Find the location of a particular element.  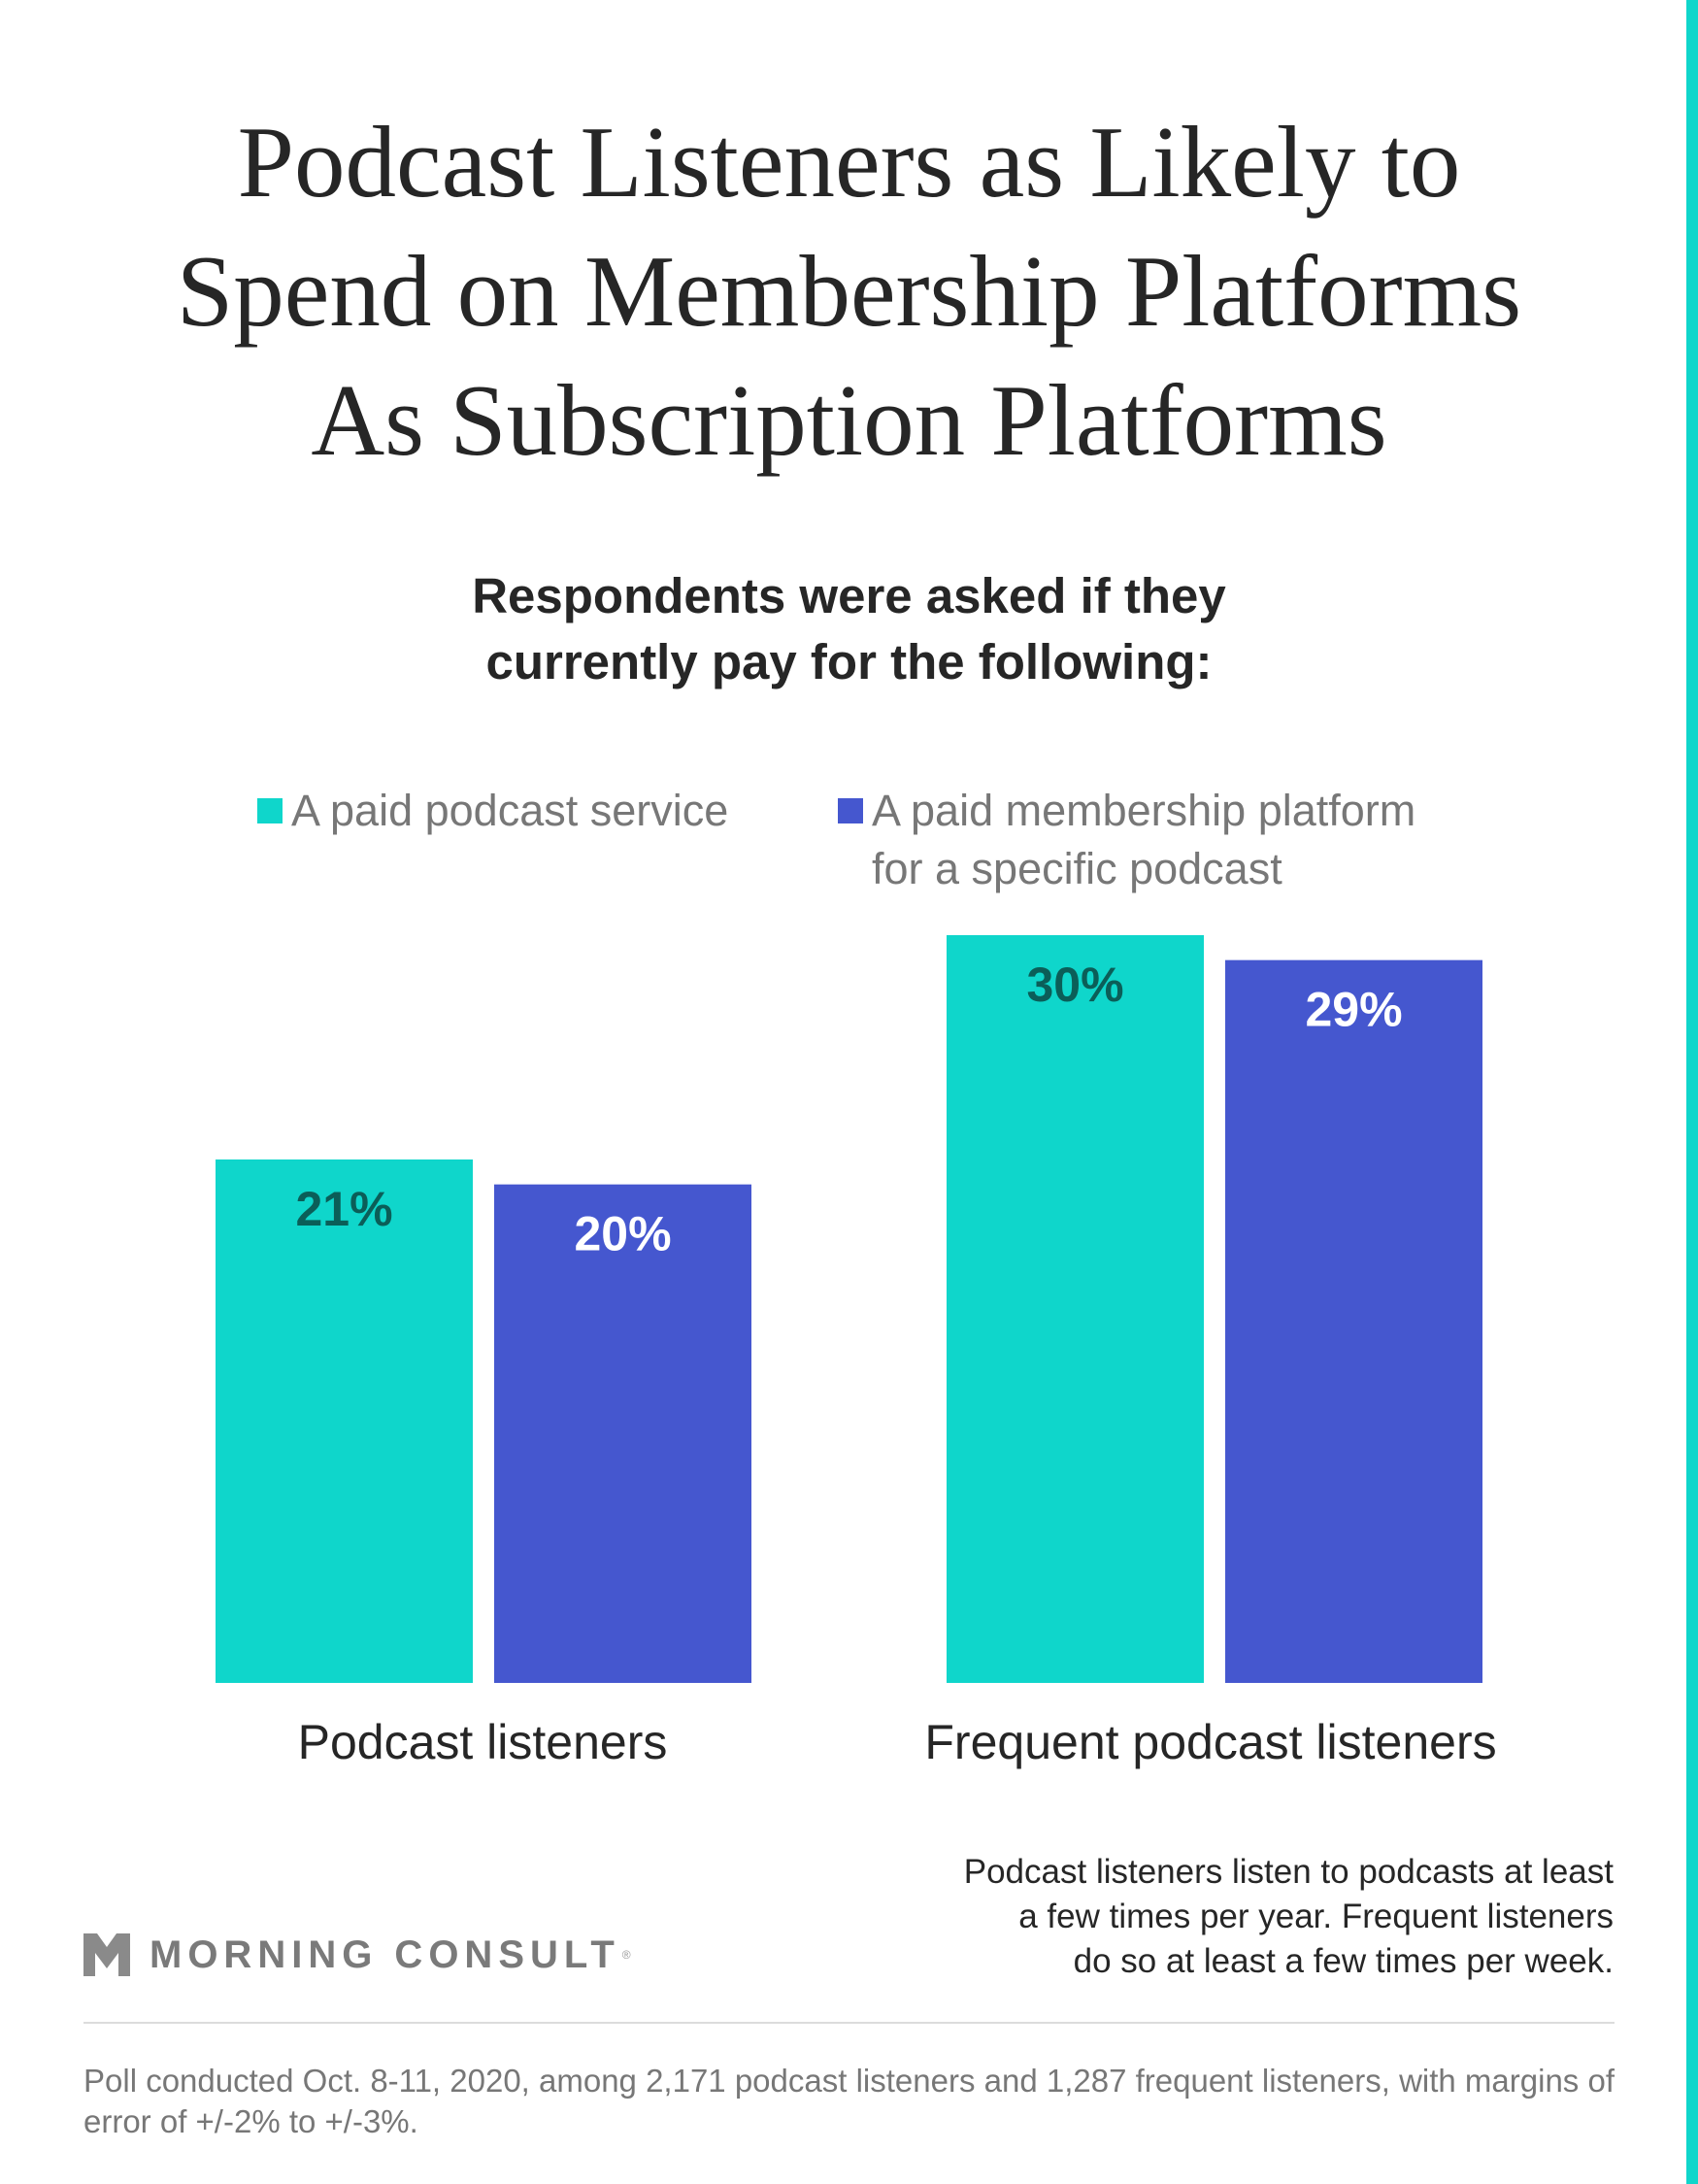

morning-consult-logo: MORNING CONSULT ® is located at coordinates (357, 1955).